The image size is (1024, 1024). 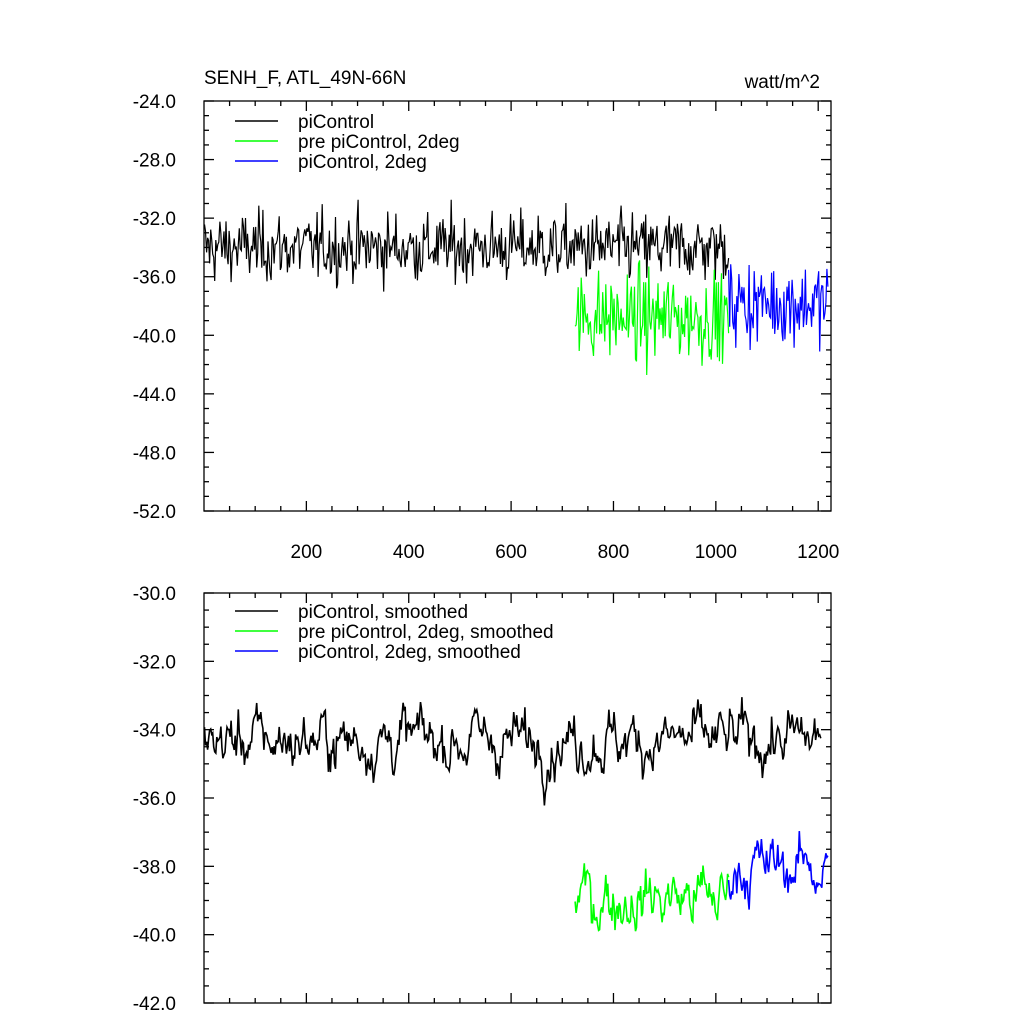 I want to click on y-tick-label: -38.0, so click(x=154, y=867).